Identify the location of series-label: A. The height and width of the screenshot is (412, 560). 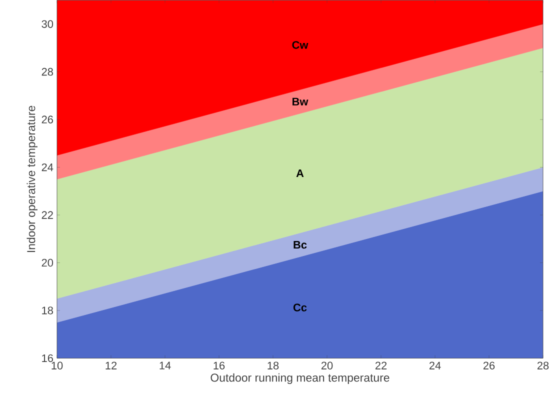
(300, 173).